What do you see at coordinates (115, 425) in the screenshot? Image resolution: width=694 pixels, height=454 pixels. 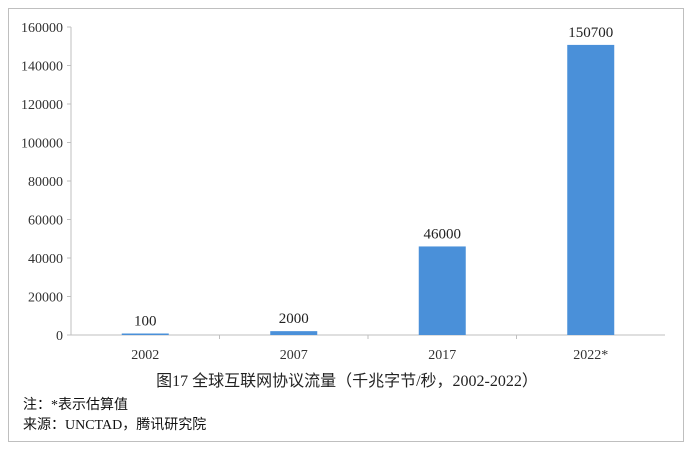 I see `source-note: 来源：UNCTAD，腾讯研究院` at bounding box center [115, 425].